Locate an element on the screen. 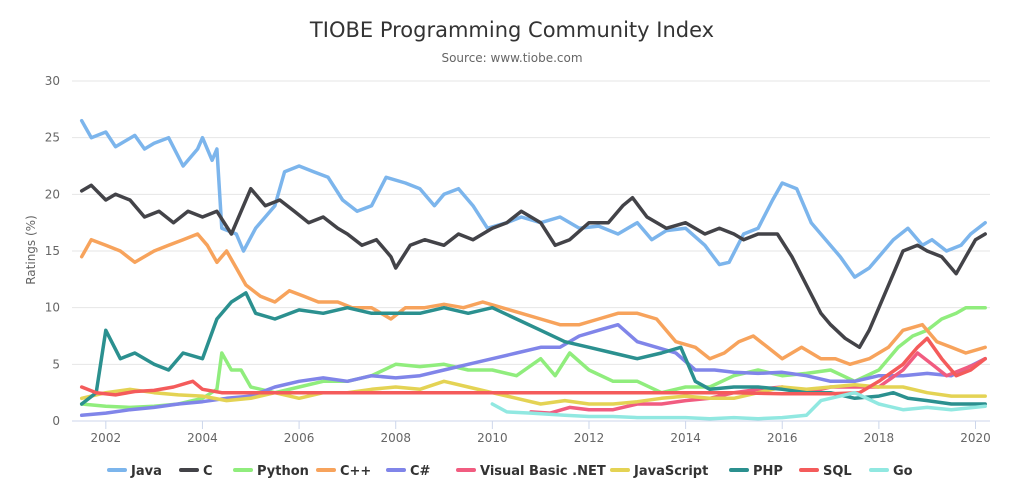  legend-label: PHP is located at coordinates (768, 471).